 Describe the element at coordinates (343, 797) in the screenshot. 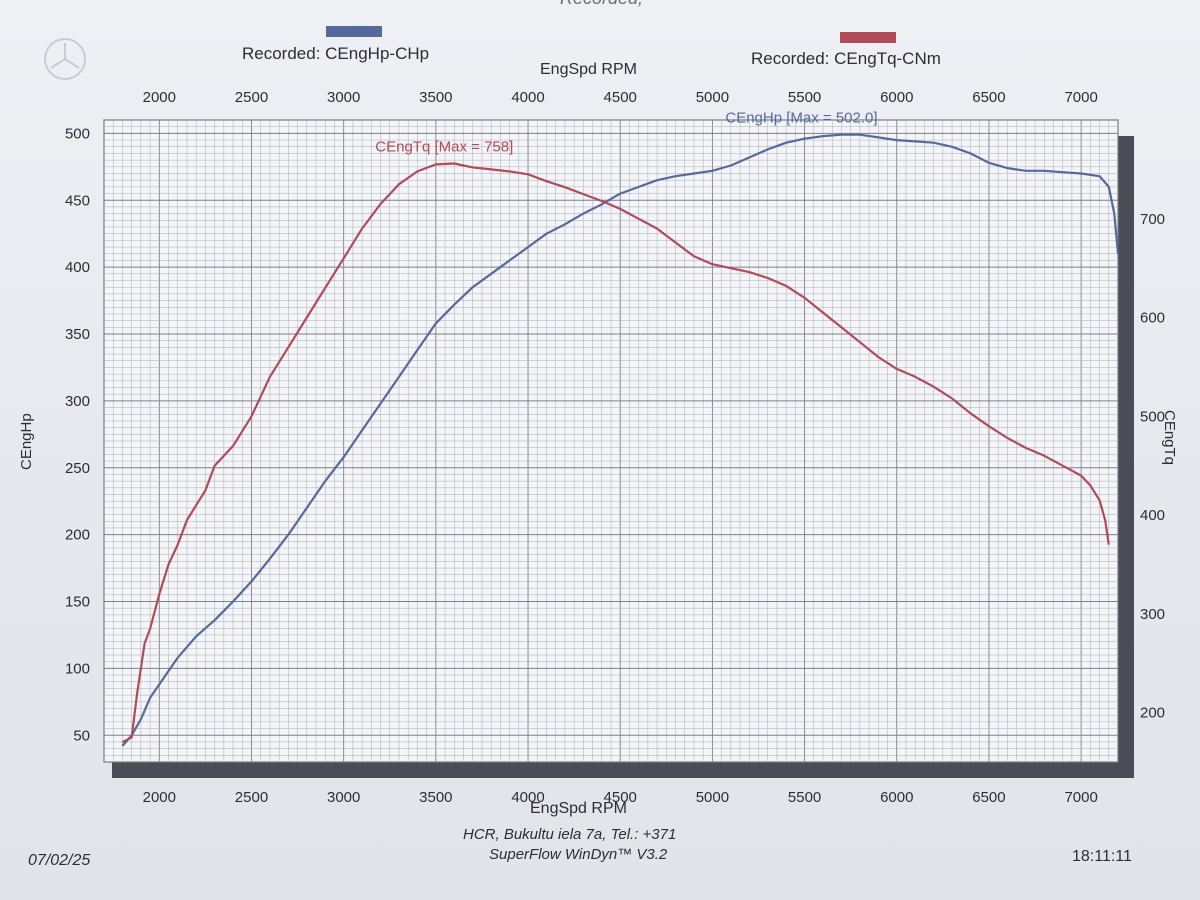

I see `x-tick-label-bottom: 3000` at that location.